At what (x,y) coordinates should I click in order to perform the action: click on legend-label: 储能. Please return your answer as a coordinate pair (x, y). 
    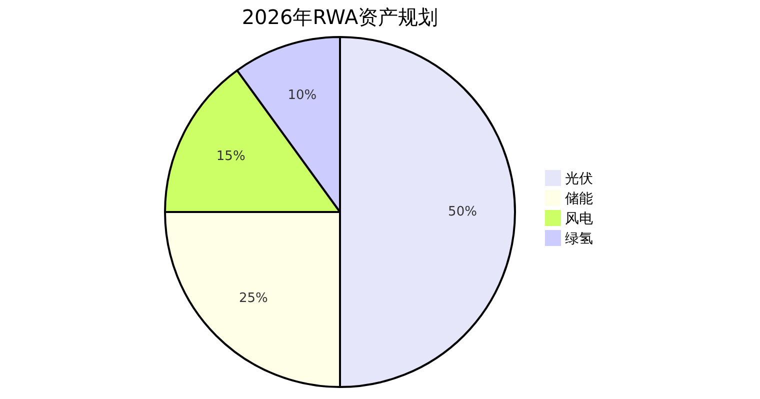
    Looking at the image, I should click on (579, 199).